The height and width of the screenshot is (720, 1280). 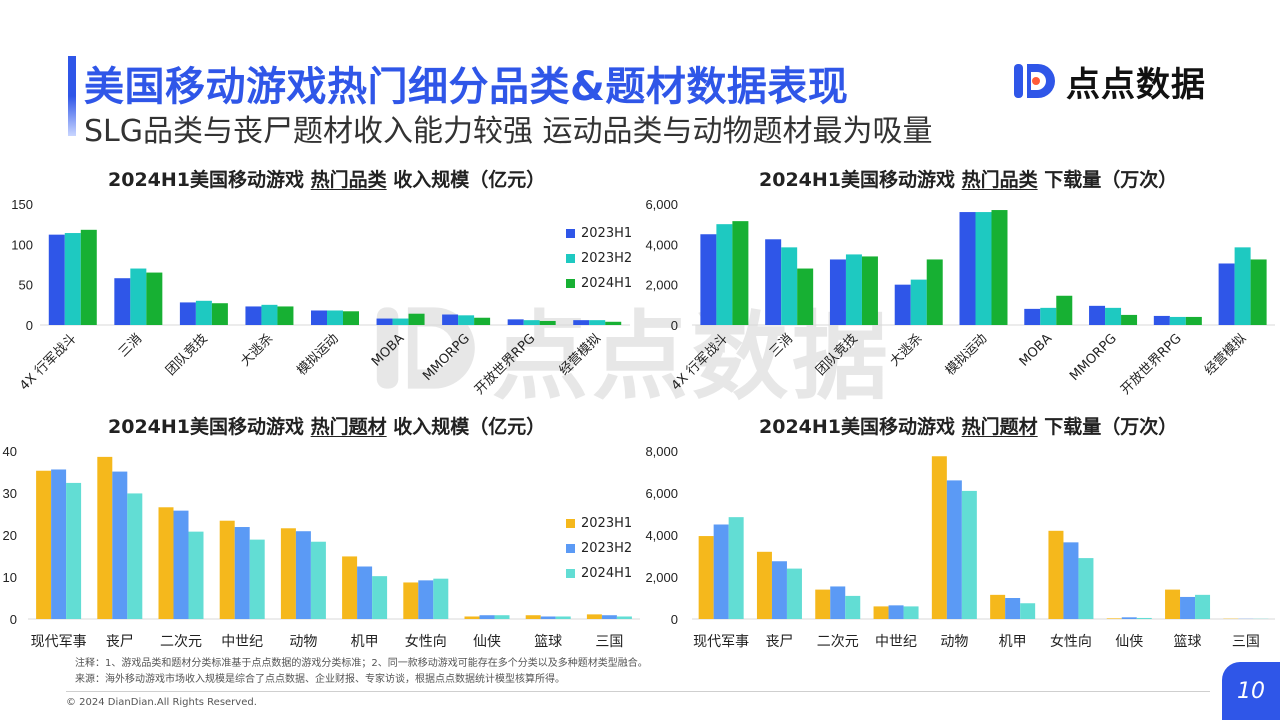 I want to click on category-legend: 2023H1 2023H2 2024H1, so click(x=599, y=258).